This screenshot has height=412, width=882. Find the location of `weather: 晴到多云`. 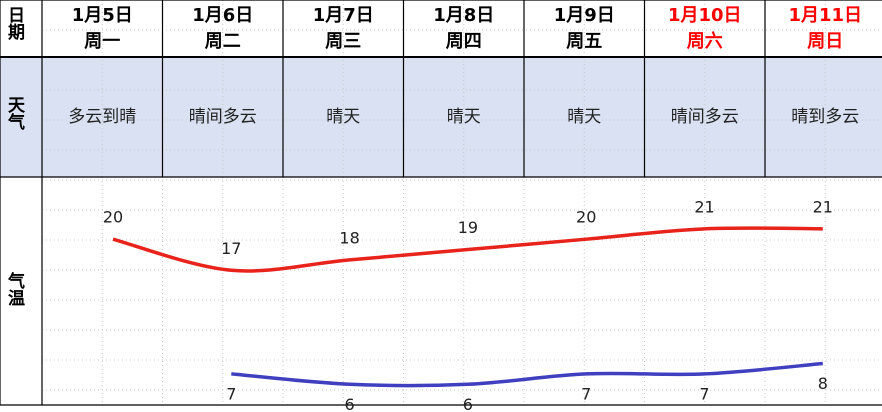

weather: 晴到多云 is located at coordinates (825, 117).